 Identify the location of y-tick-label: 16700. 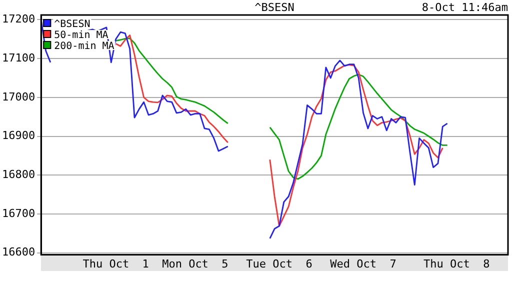
(19, 213).